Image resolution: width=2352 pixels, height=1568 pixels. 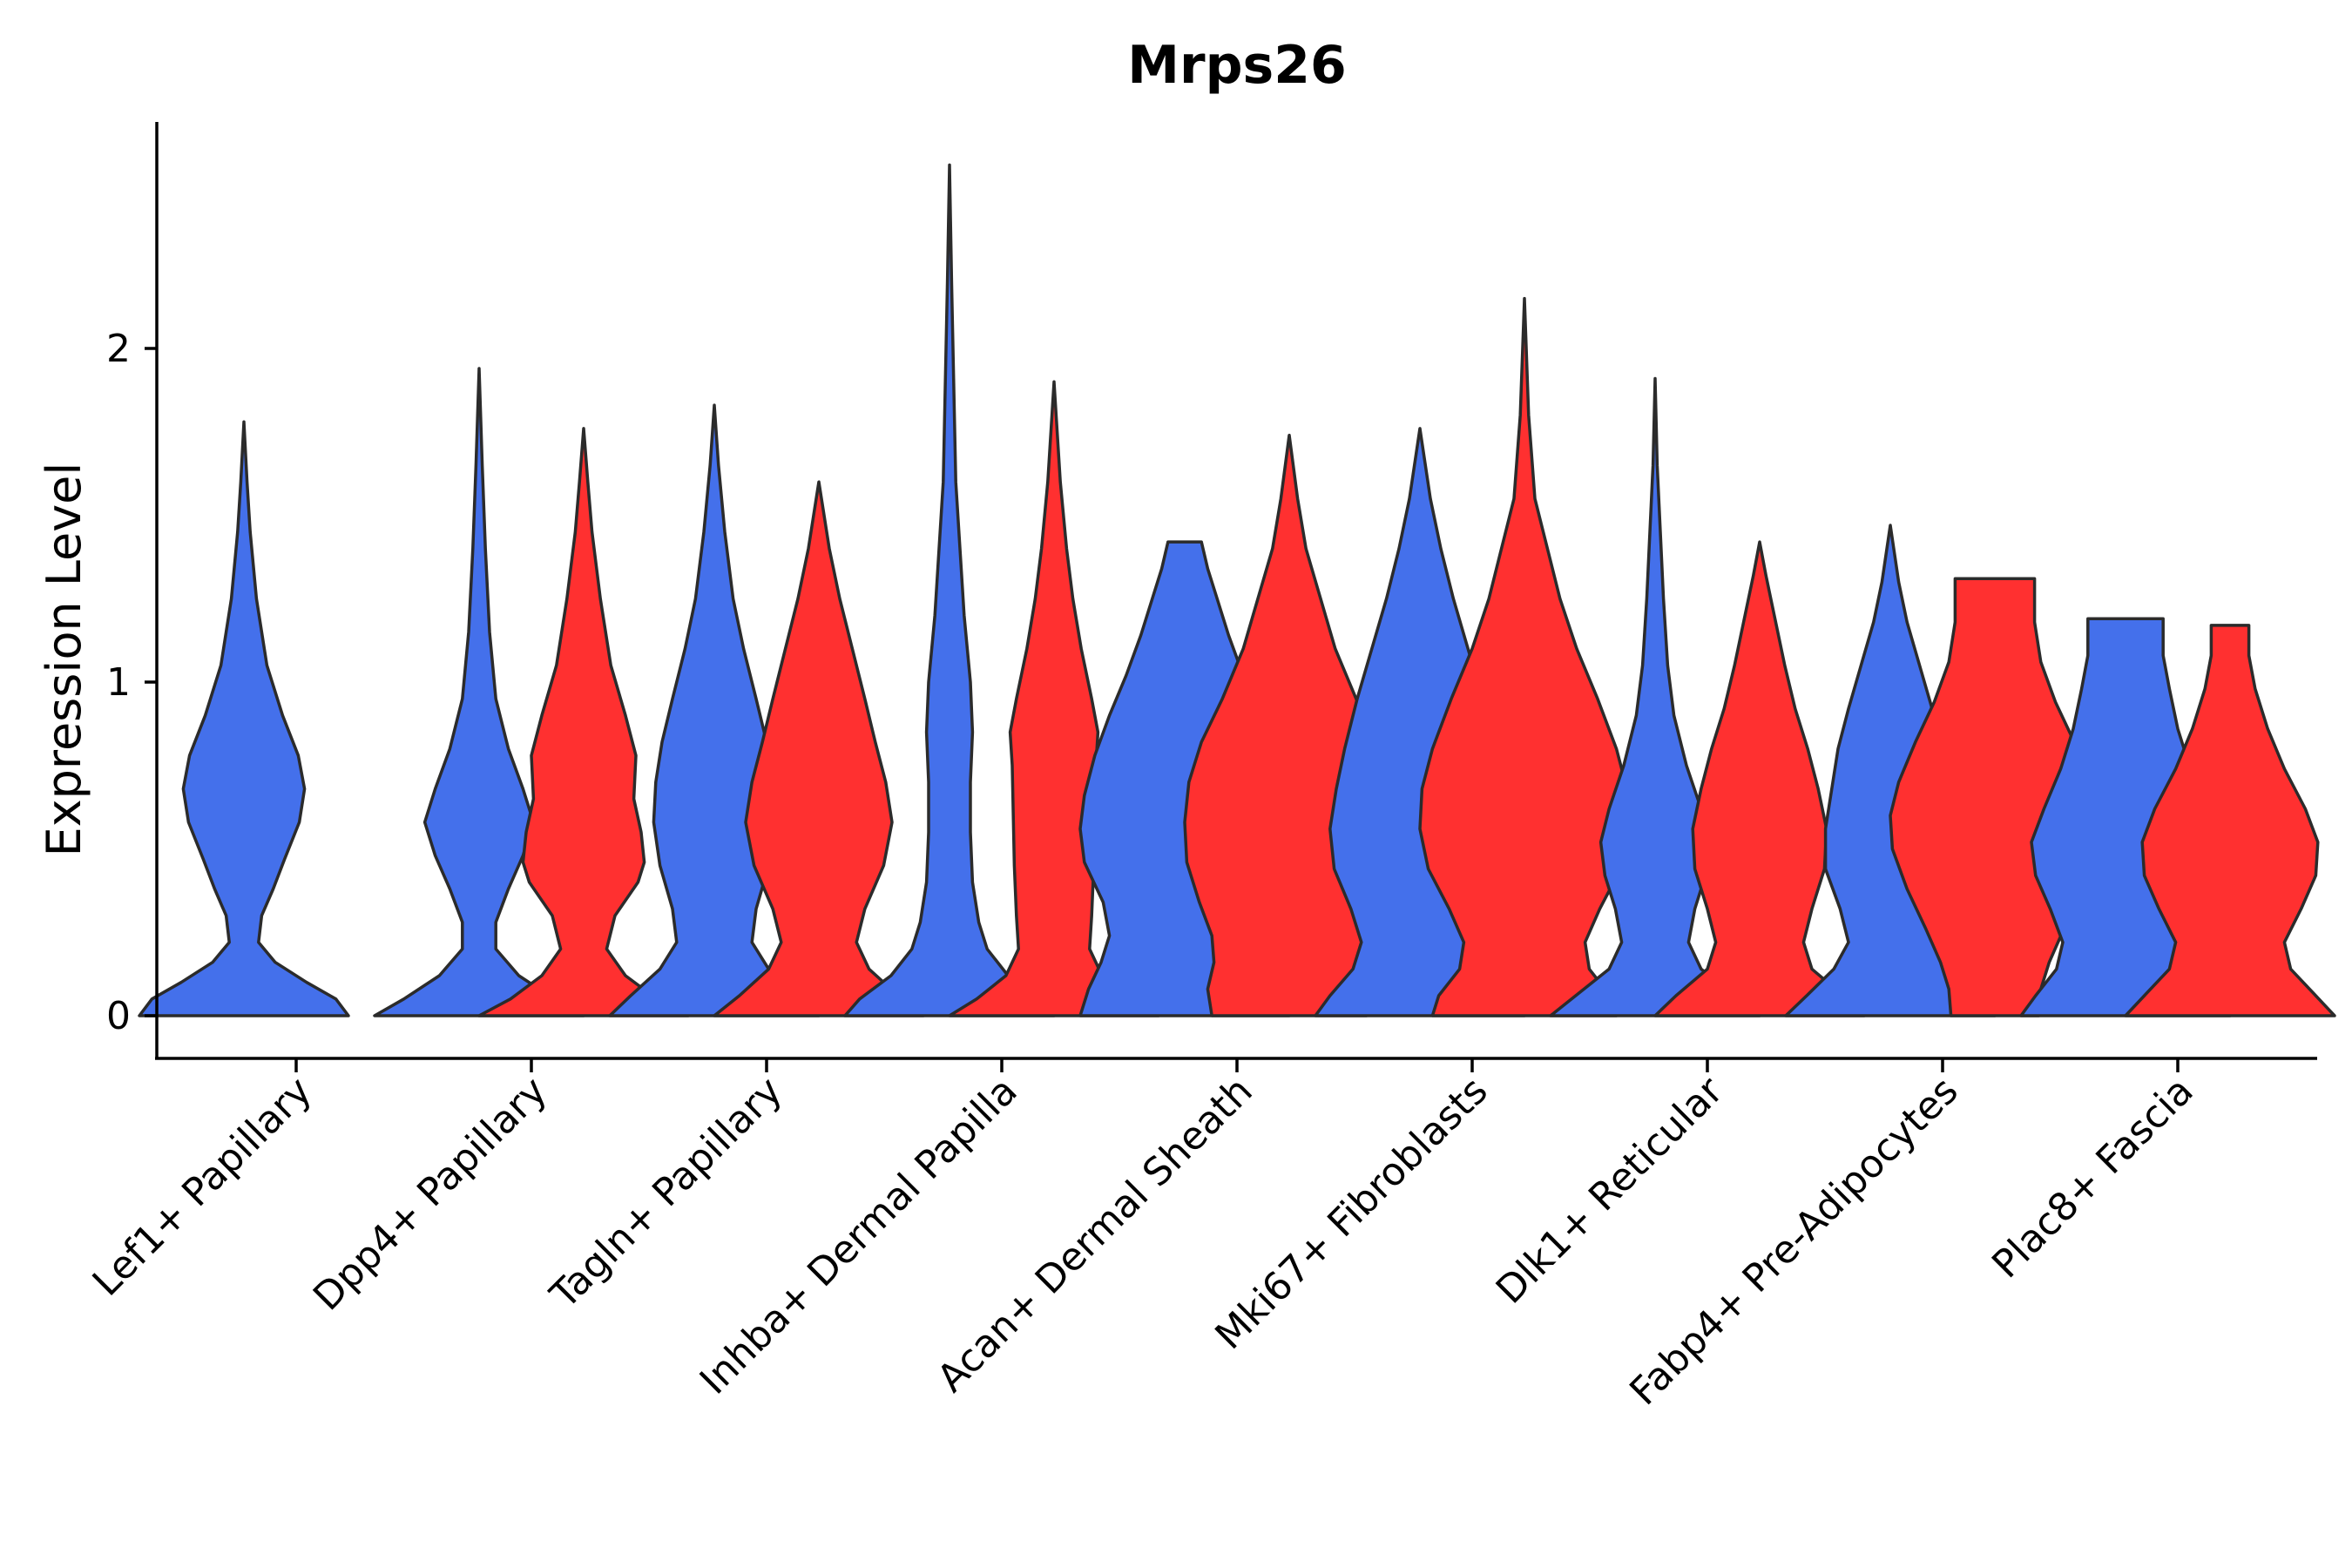 What do you see at coordinates (64, 660) in the screenshot?
I see `y-axis-label: Expression Level` at bounding box center [64, 660].